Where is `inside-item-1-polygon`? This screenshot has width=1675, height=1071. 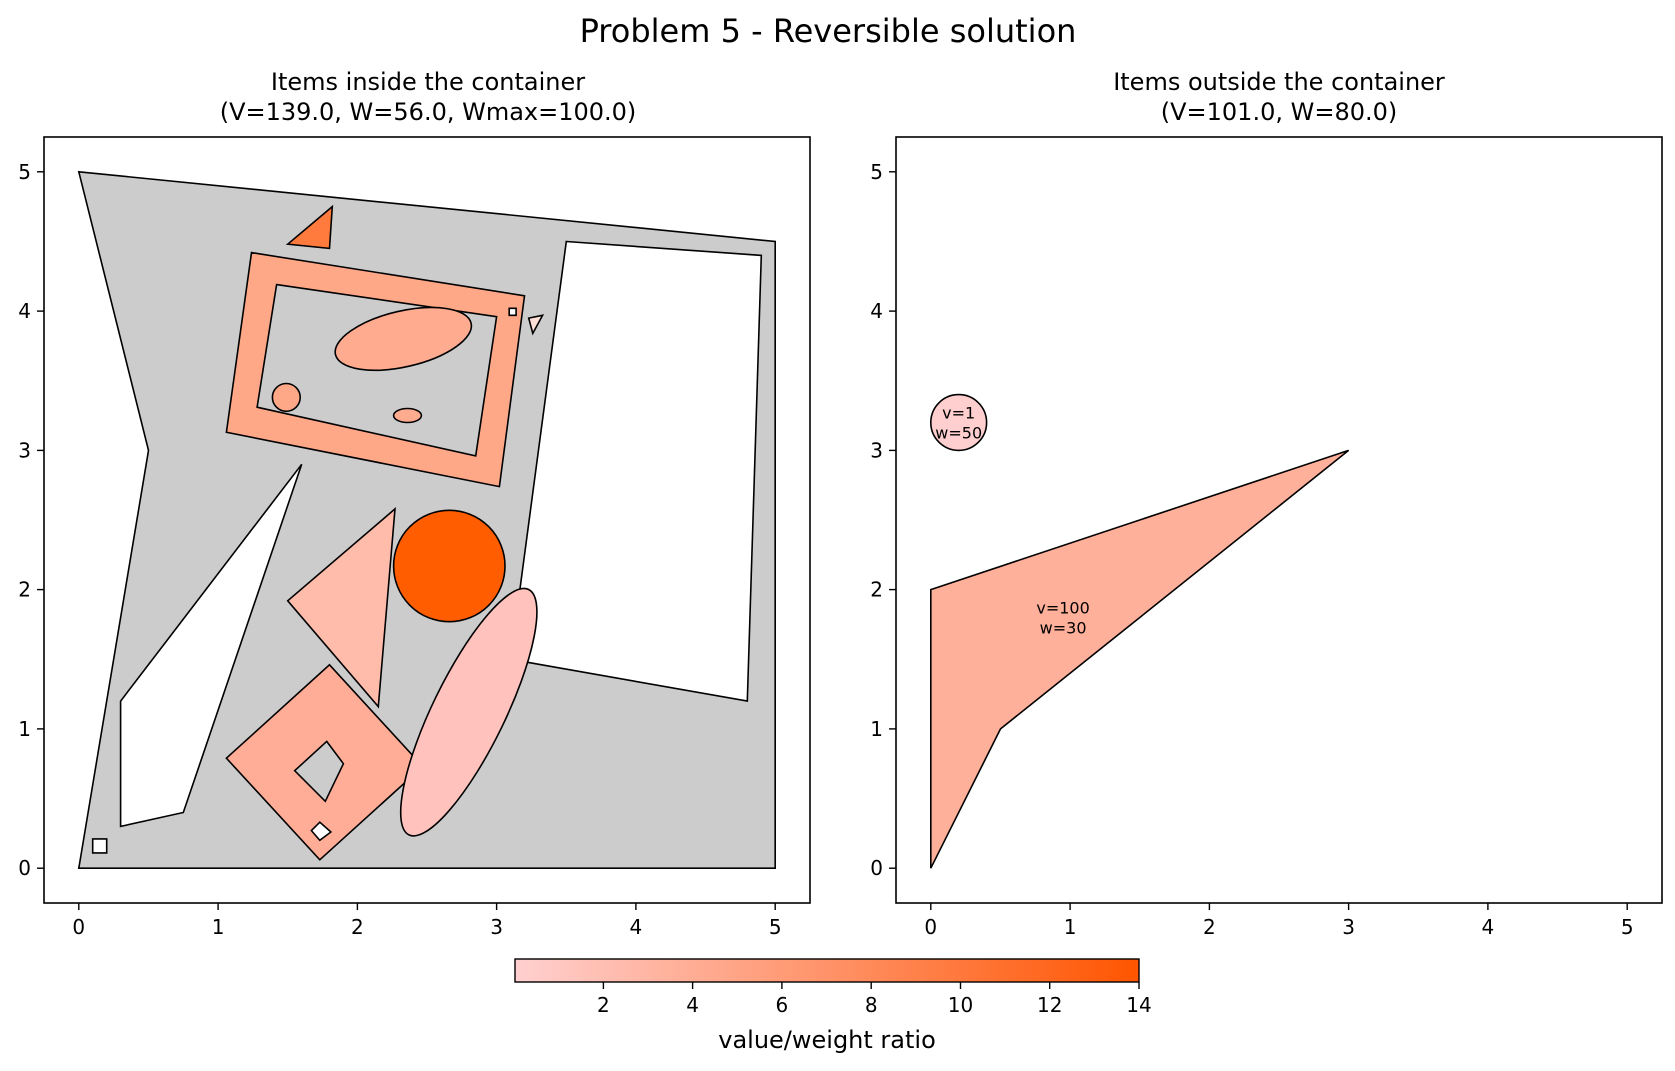
inside-item-1-polygon is located at coordinates (309, 227).